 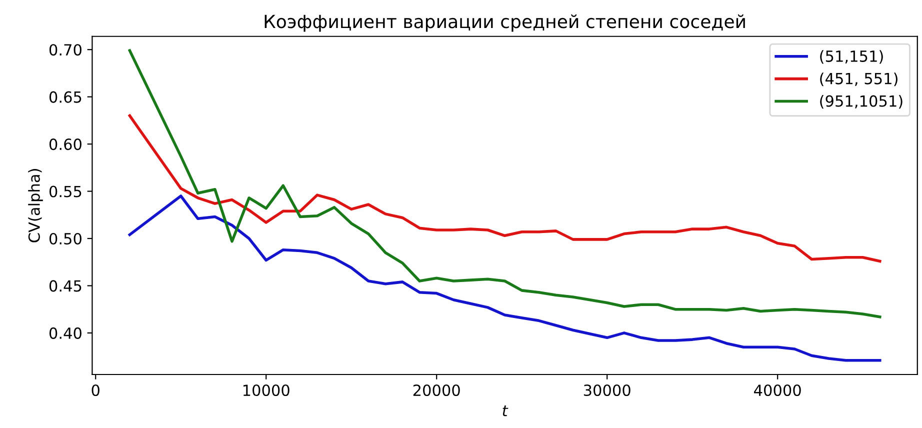 I want to click on y-tick-label: 0.45, so click(x=65, y=286).